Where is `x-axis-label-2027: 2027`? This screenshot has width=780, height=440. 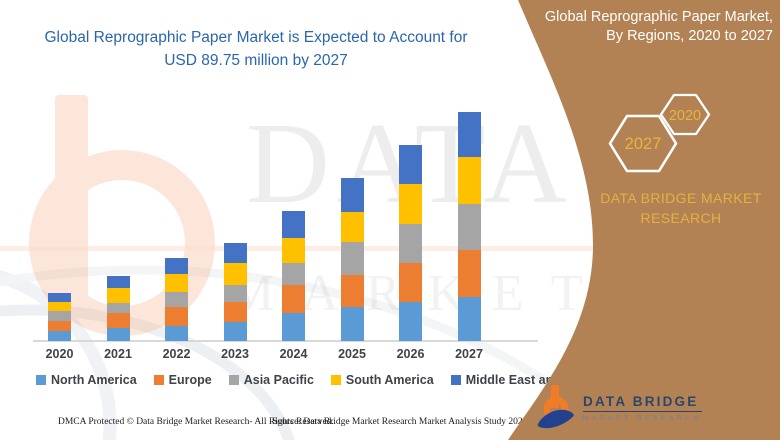
x-axis-label-2027: 2027 is located at coordinates (469, 354).